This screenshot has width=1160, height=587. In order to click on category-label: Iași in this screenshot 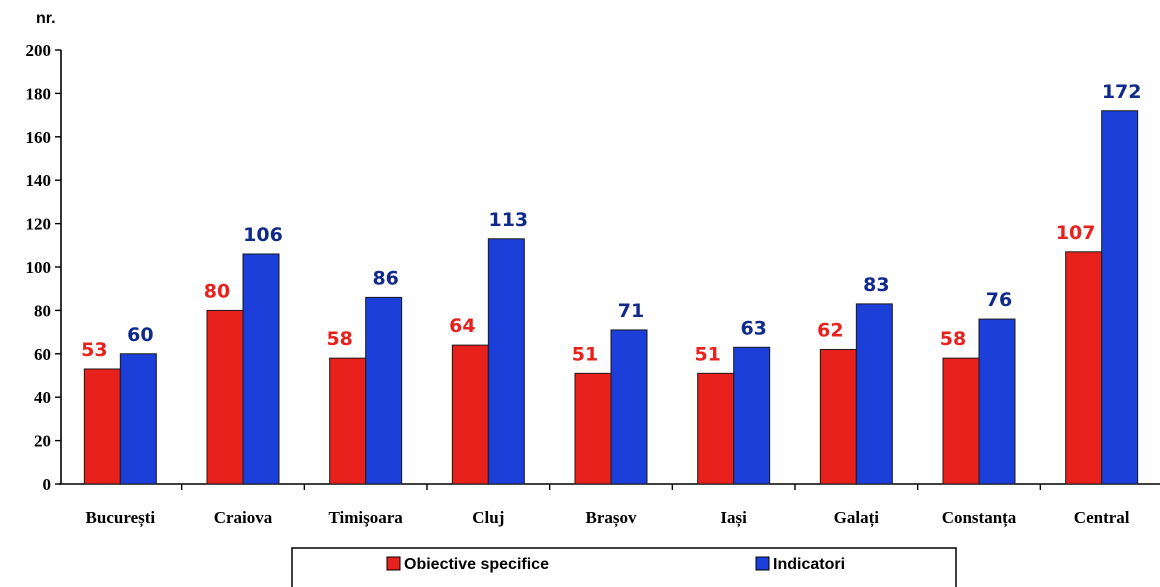, I will do `click(733, 518)`.